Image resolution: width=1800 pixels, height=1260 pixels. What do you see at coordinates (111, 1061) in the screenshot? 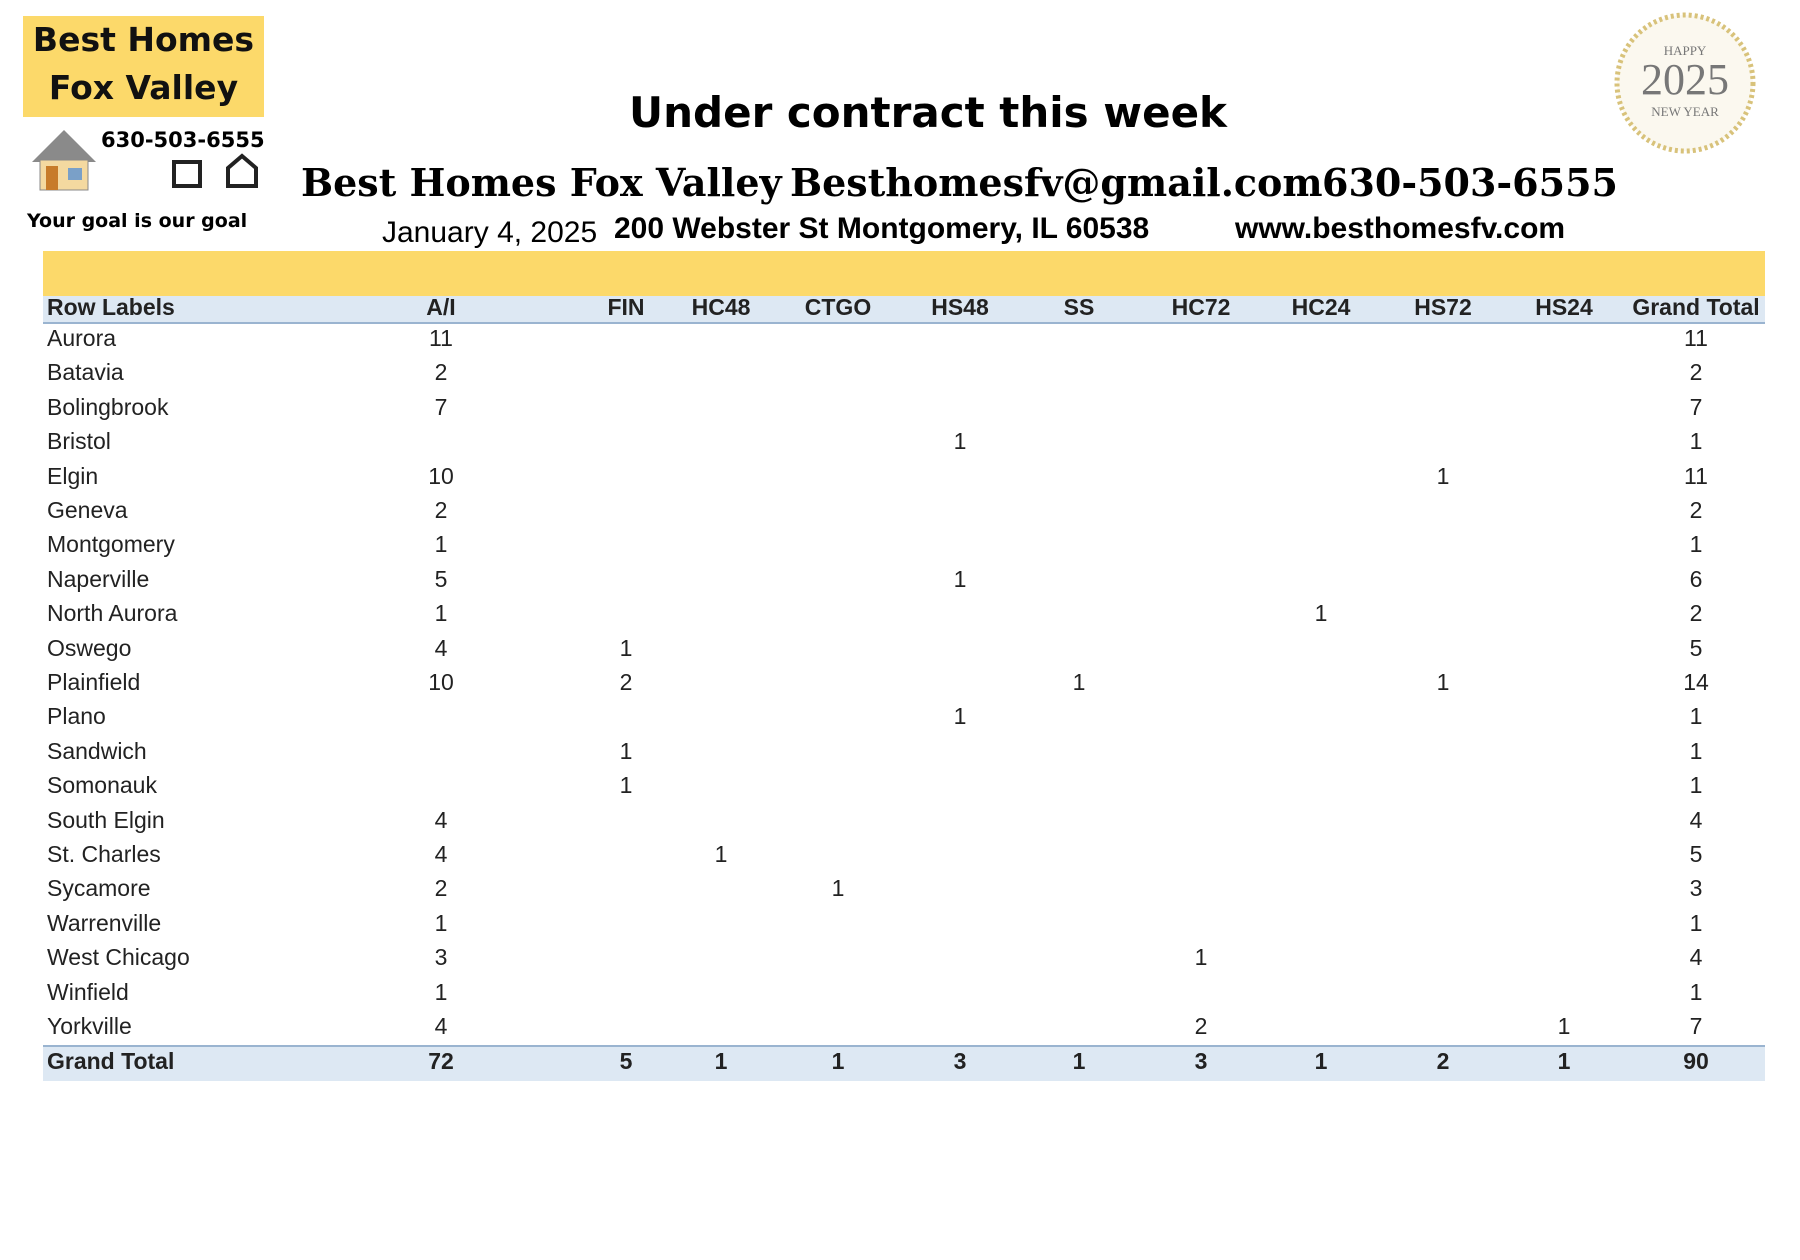
I see `total-cell: Grand Total` at bounding box center [111, 1061].